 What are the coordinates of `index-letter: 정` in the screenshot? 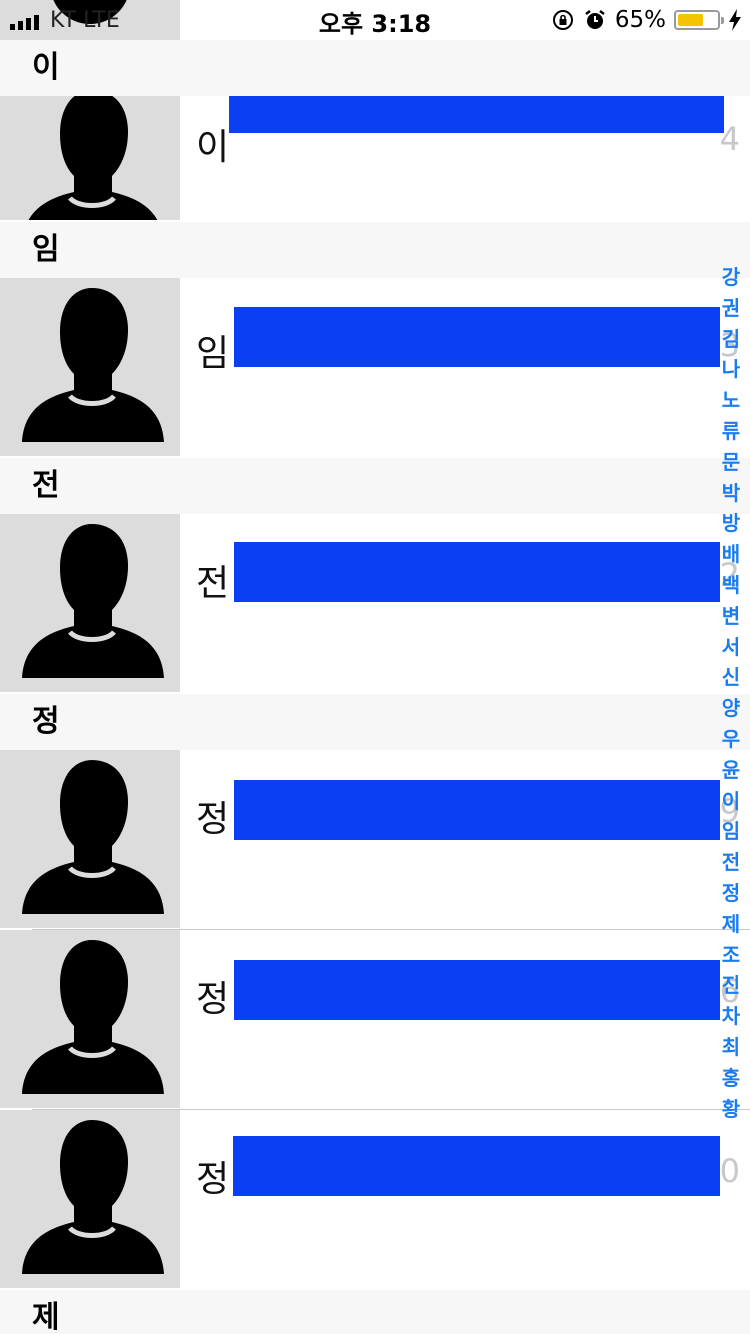 It's located at (731, 892).